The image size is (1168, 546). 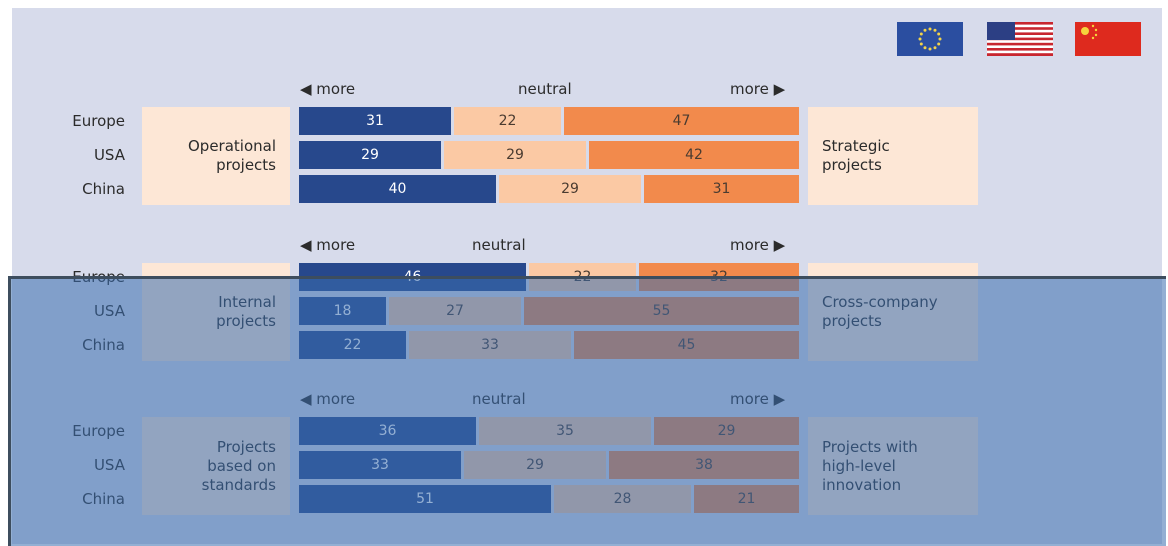 I want to click on stacked-bar: 29 29 42, so click(x=549, y=155).